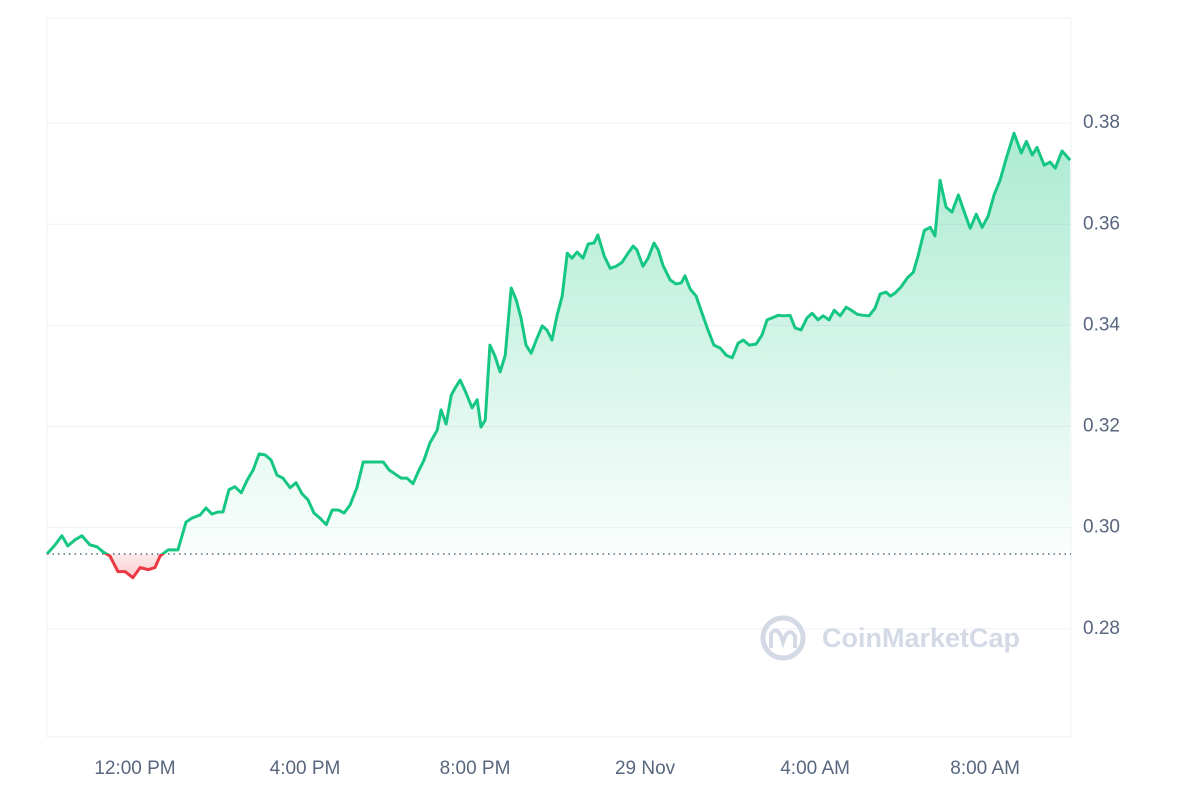  Describe the element at coordinates (1101, 324) in the screenshot. I see `y-tick-label: 0.34` at that location.